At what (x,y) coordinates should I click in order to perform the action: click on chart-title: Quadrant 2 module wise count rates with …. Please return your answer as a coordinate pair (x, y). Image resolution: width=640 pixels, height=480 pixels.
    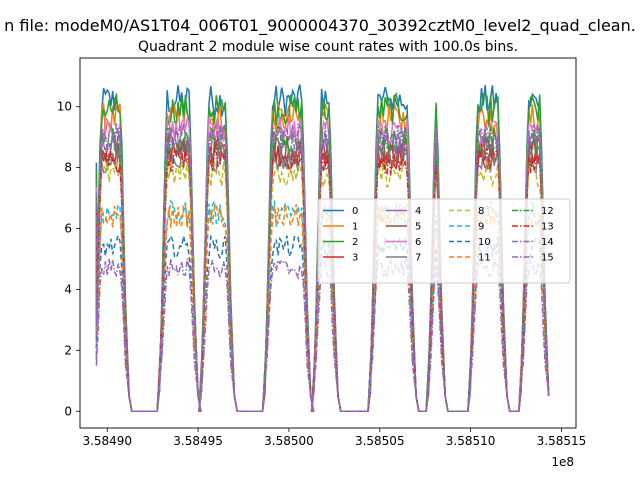
    Looking at the image, I should click on (328, 47).